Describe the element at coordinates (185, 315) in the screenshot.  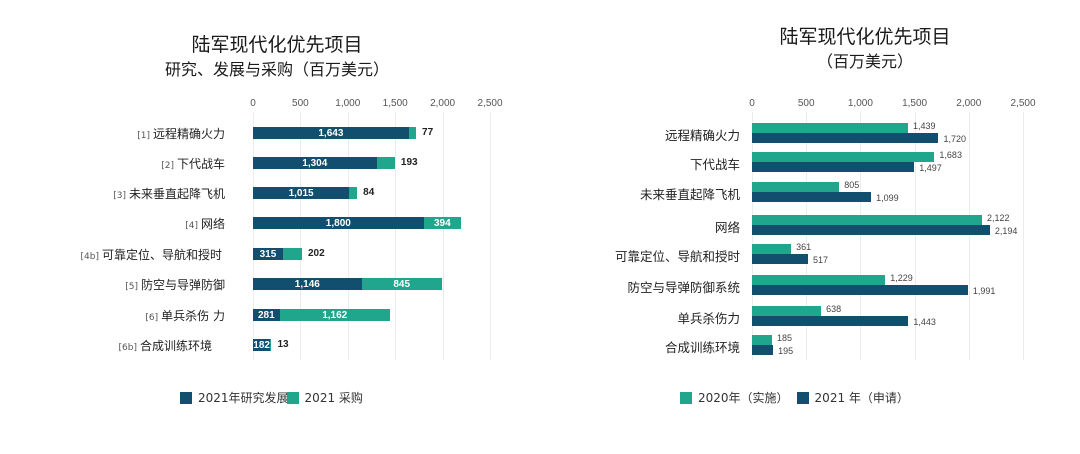
I see `category-label: [6] 单兵杀伤 力` at that location.